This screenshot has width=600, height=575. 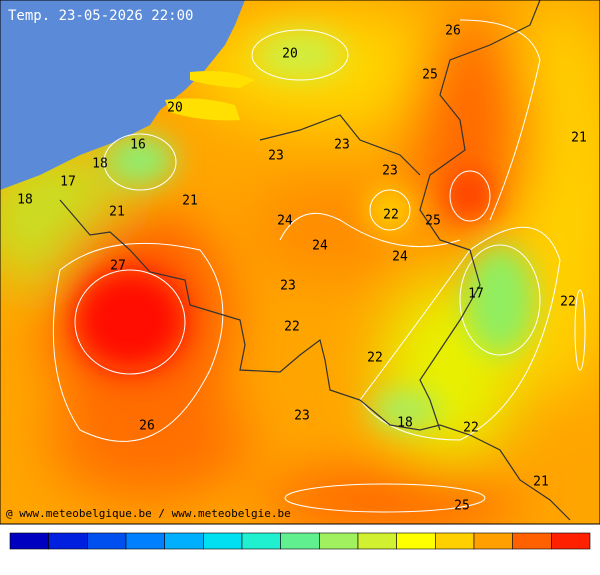 I want to click on temperature-label: 27, so click(x=118, y=266).